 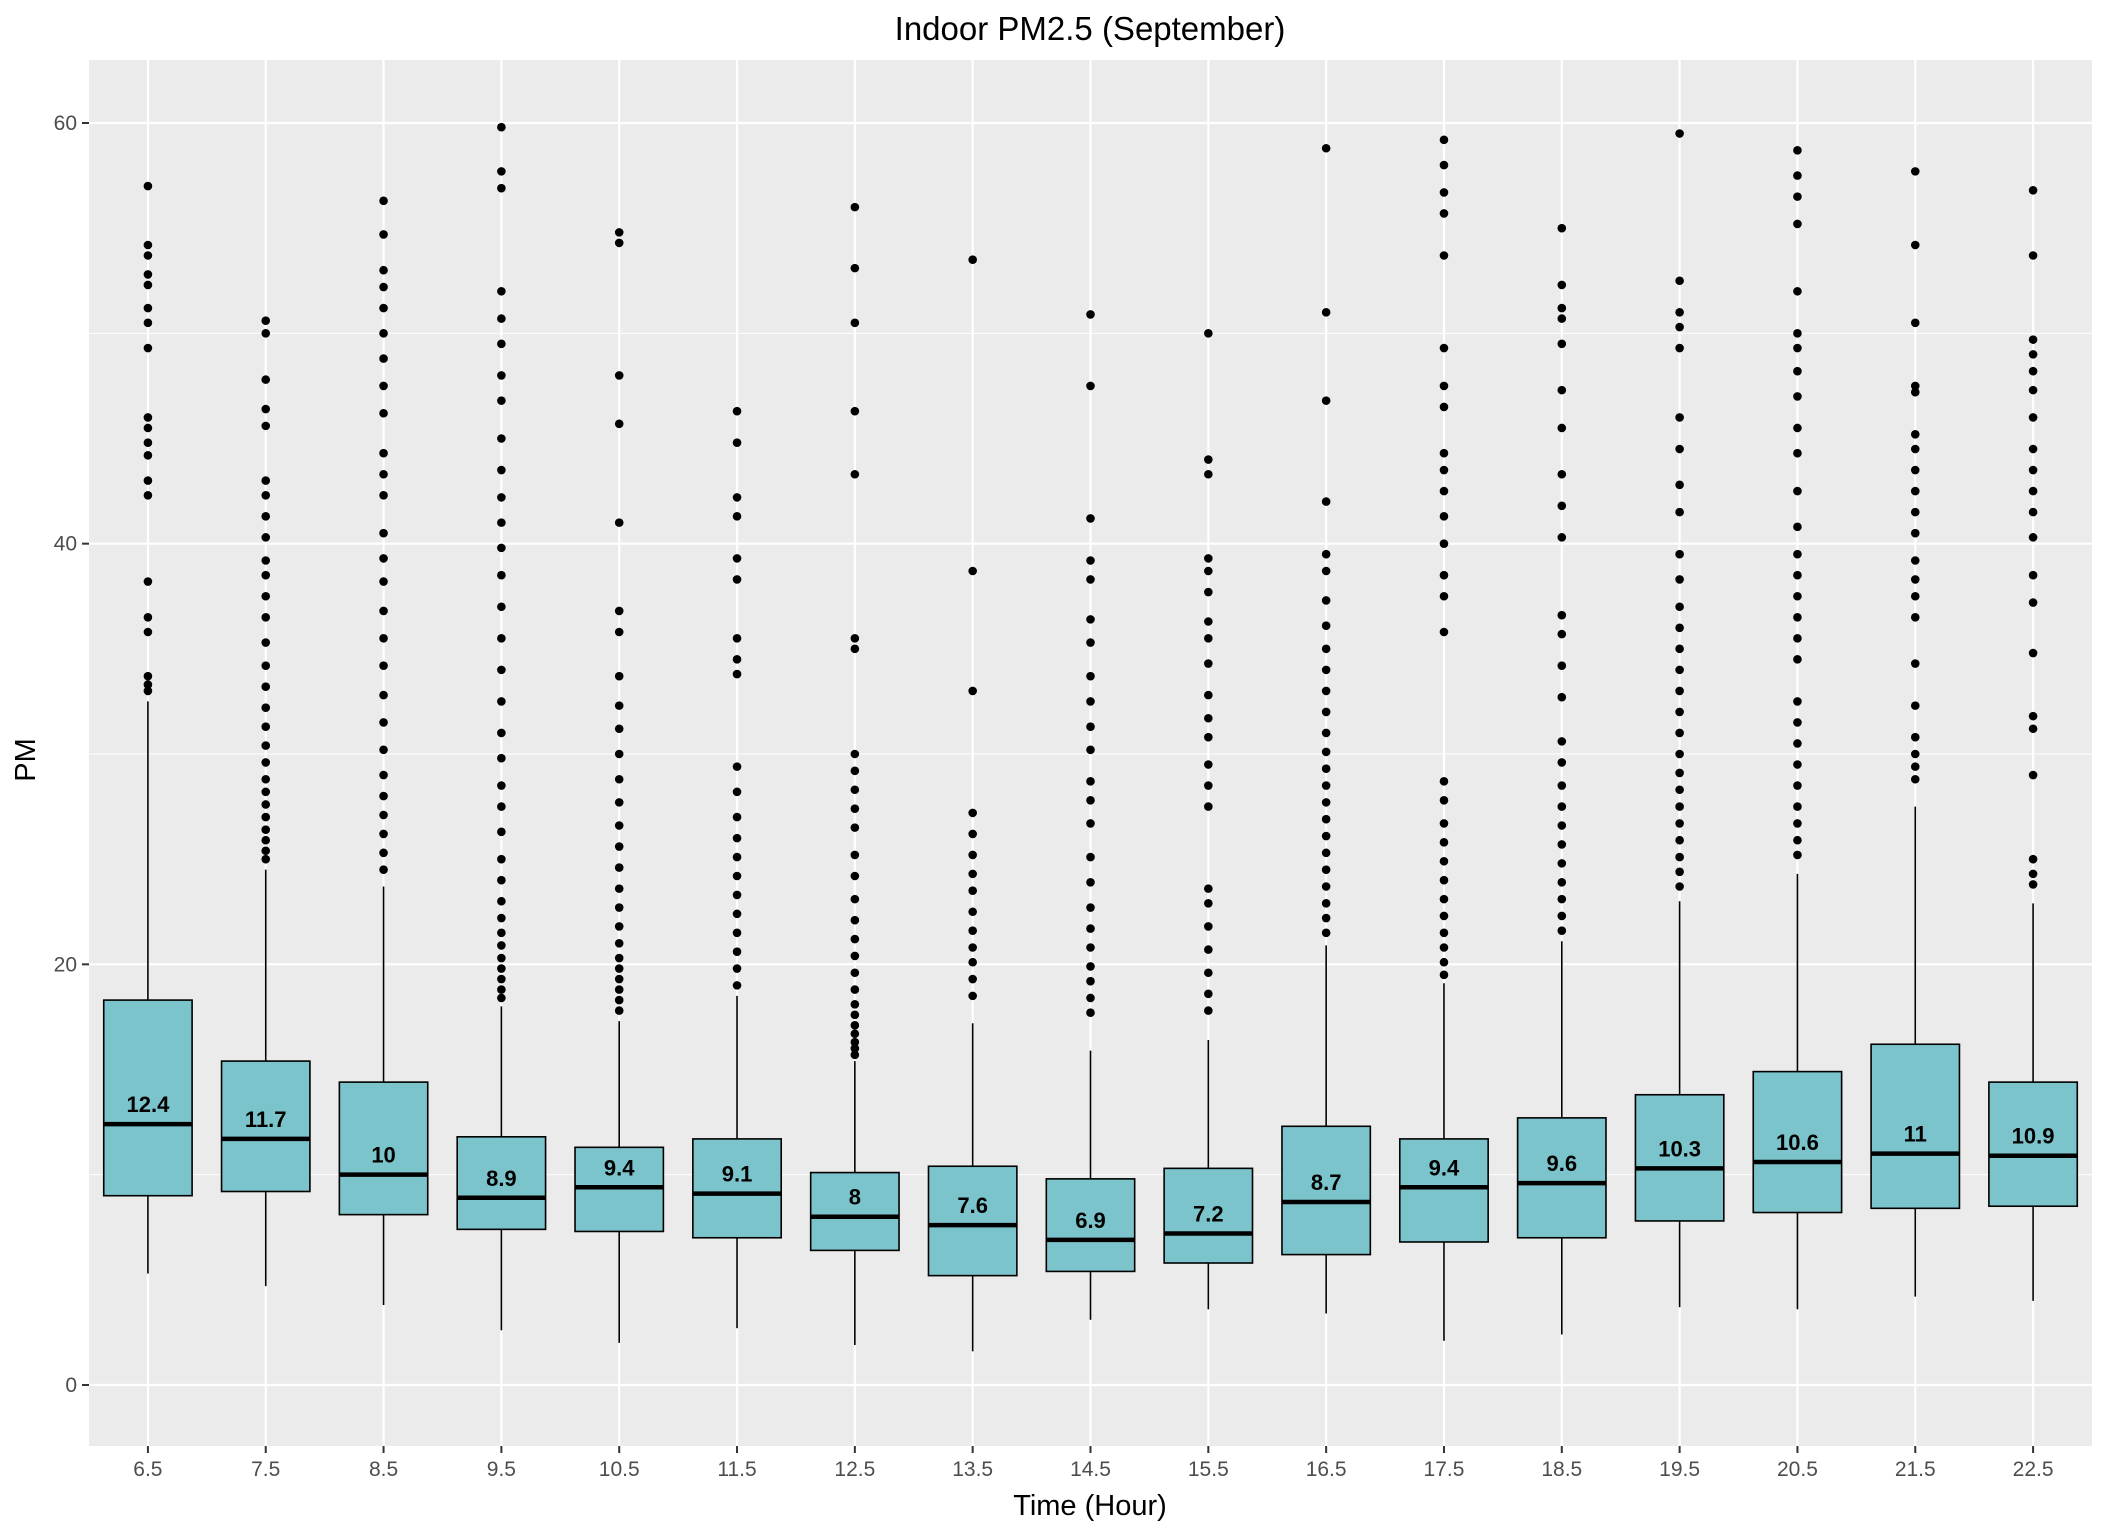 I want to click on box-group: 8.7, so click(x=1326, y=728).